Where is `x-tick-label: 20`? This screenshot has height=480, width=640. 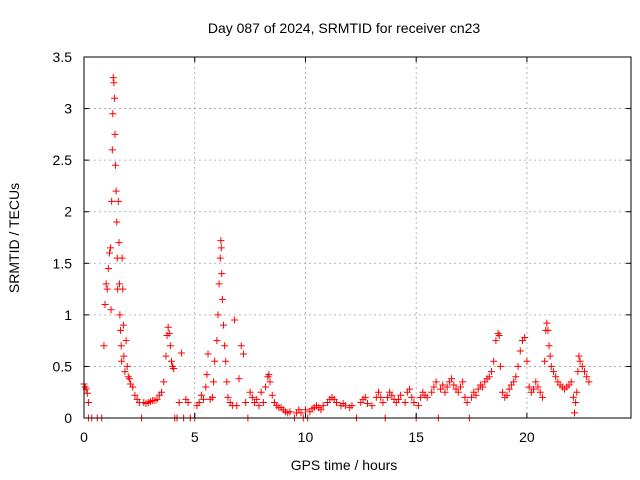
x-tick-label: 20 is located at coordinates (527, 437).